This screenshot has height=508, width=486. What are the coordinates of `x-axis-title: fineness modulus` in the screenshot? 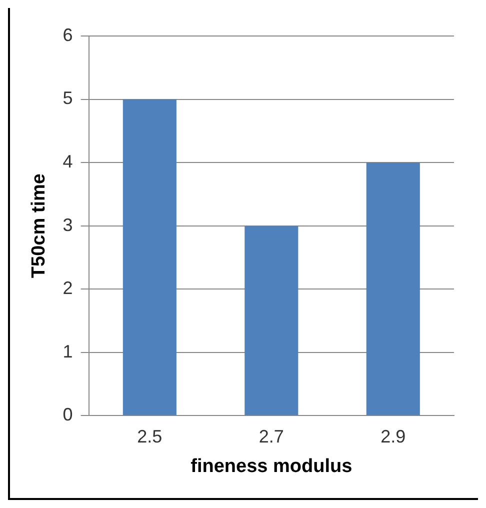 It's located at (271, 466).